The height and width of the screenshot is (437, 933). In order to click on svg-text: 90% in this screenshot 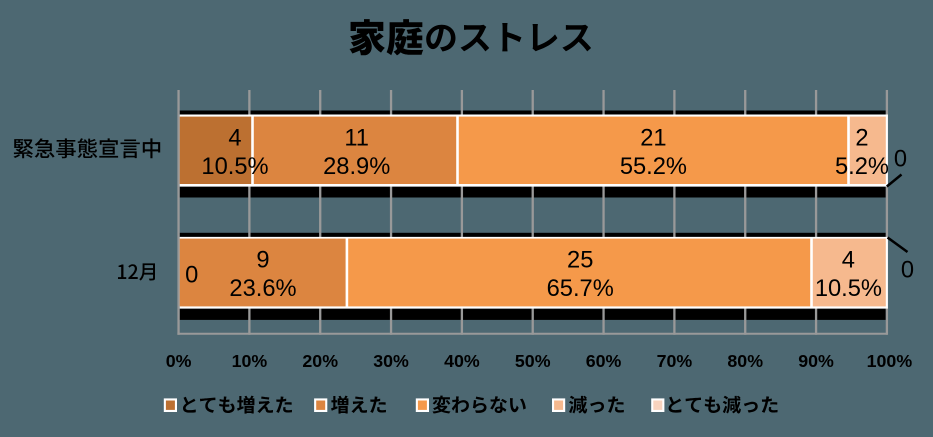, I will do `click(816, 361)`.